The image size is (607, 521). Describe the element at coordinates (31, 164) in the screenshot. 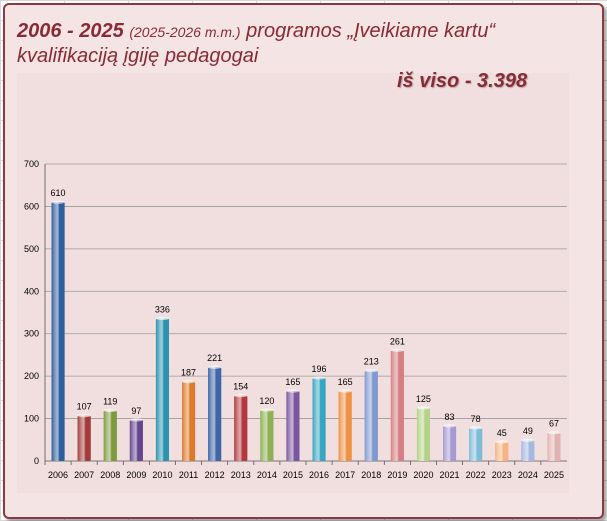

I see `y-tick-label: 700` at that location.